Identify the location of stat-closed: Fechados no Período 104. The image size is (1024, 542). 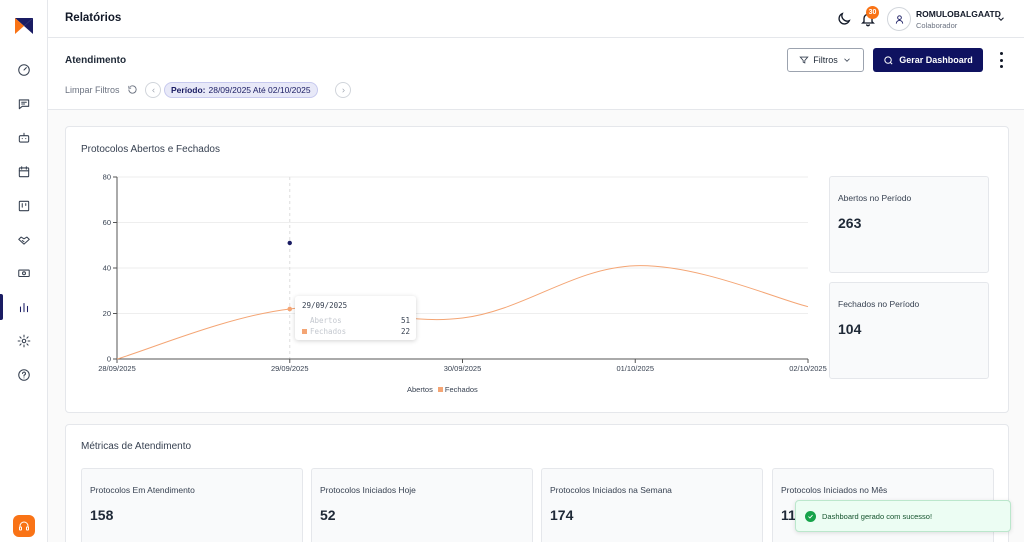
(909, 330).